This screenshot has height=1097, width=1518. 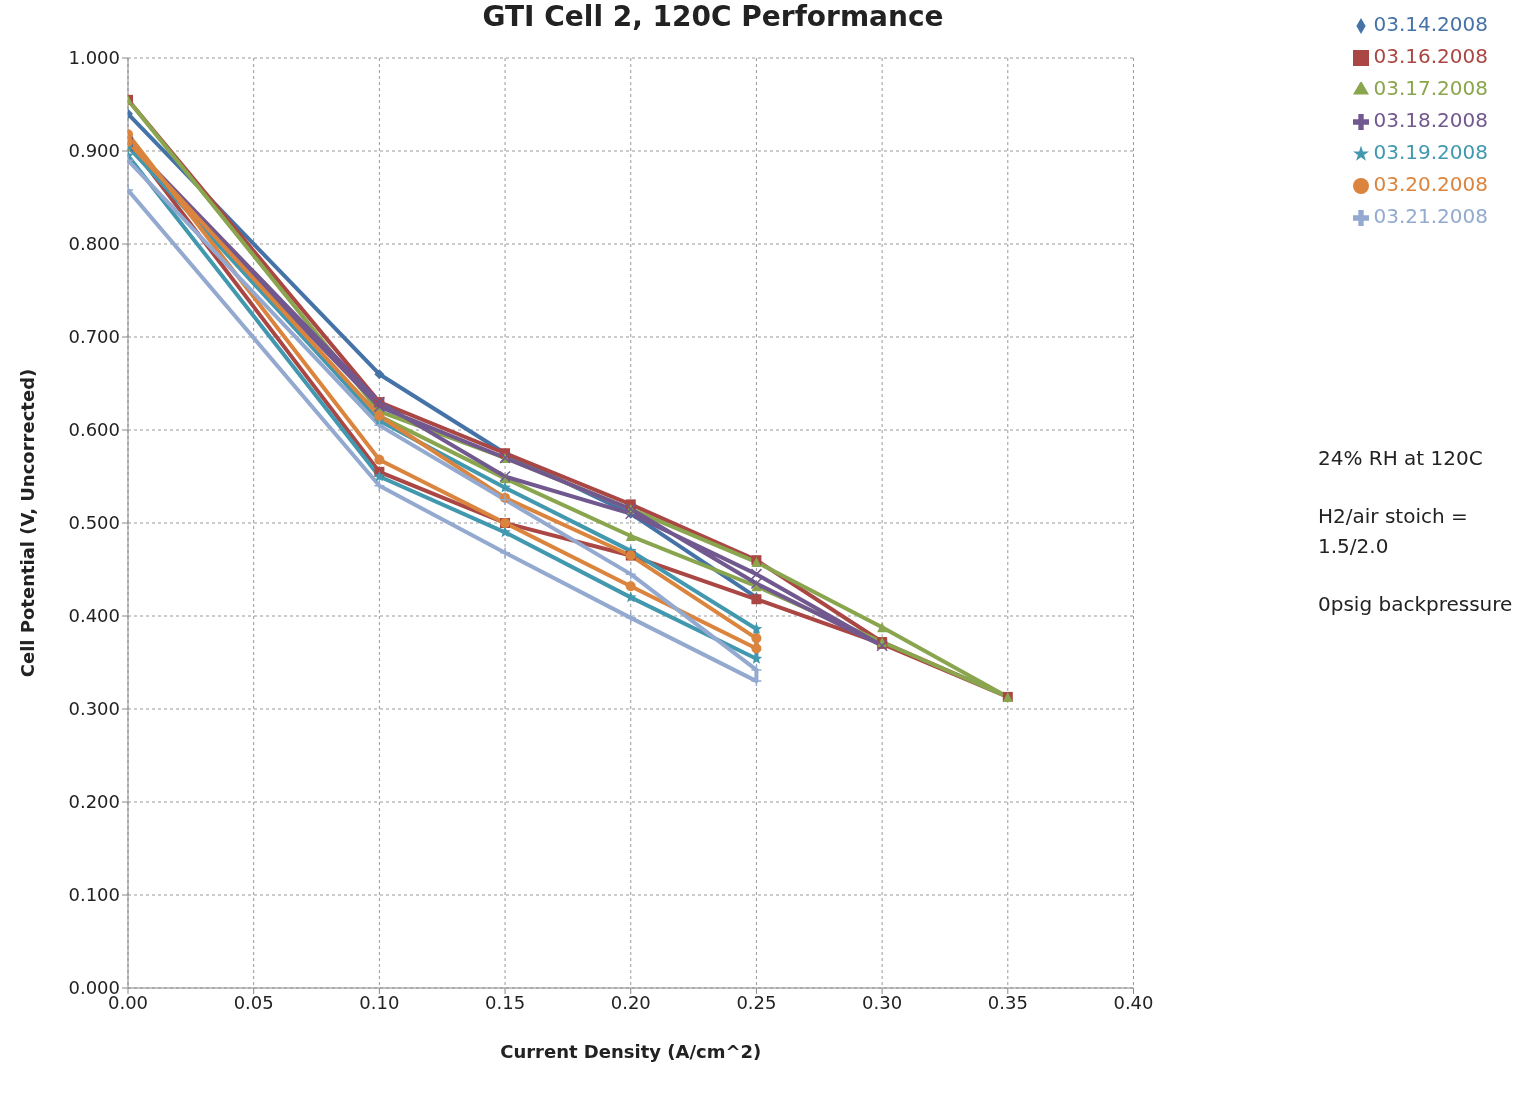 I want to click on x-tick-label: 0.20, so click(x=630, y=1002).